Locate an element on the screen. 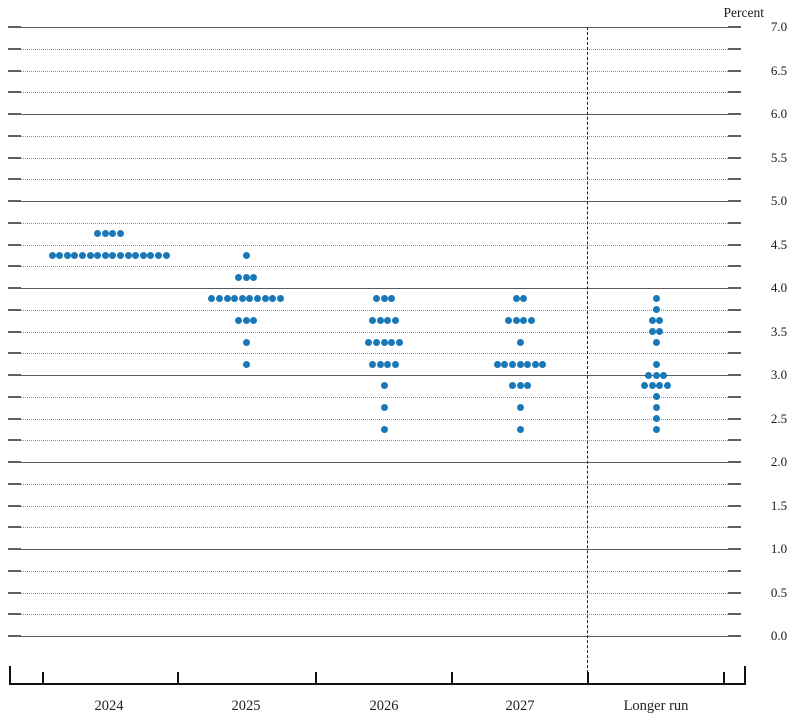  projection-dot-2027-3.875 is located at coordinates (516, 299).